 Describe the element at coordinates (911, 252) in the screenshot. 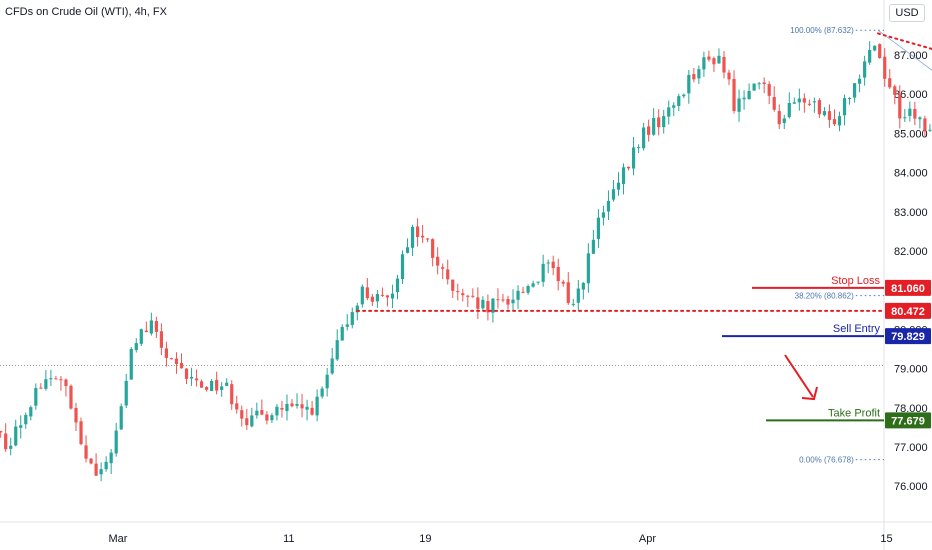

I see `price-tick-label: 82.000` at that location.